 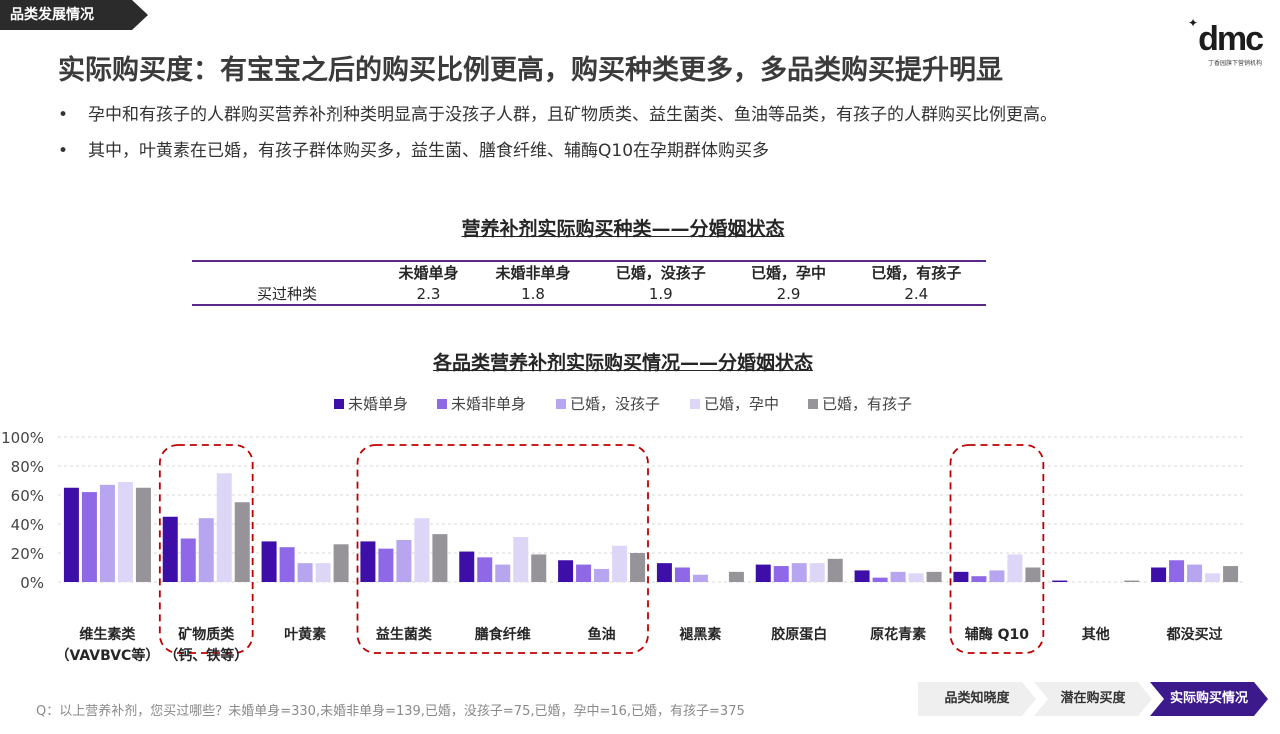 What do you see at coordinates (107, 634) in the screenshot?
I see `category-label: 维生素类` at bounding box center [107, 634].